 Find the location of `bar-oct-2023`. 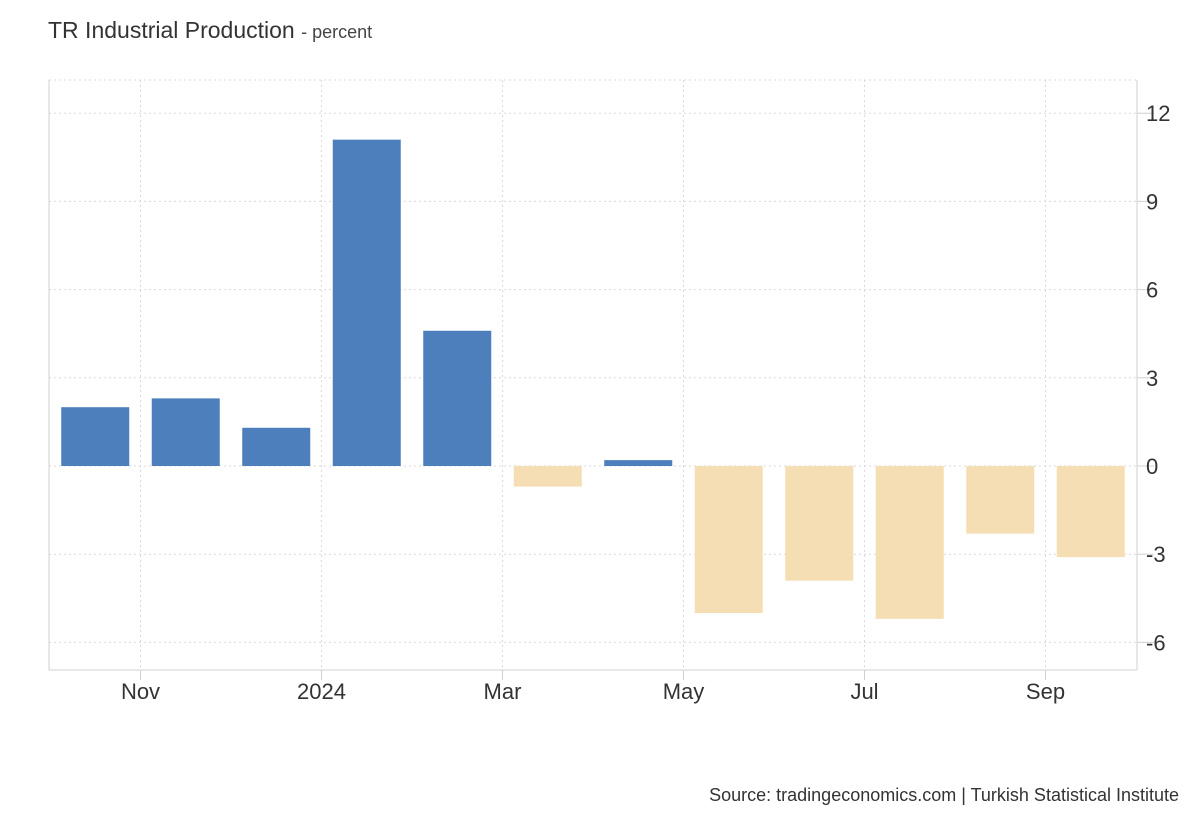

bar-oct-2023 is located at coordinates (95, 436).